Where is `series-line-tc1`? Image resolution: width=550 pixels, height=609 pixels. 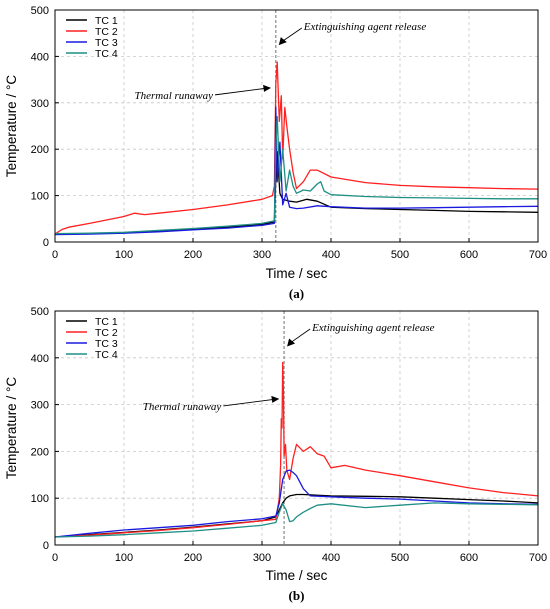 series-line-tc1 is located at coordinates (296, 515).